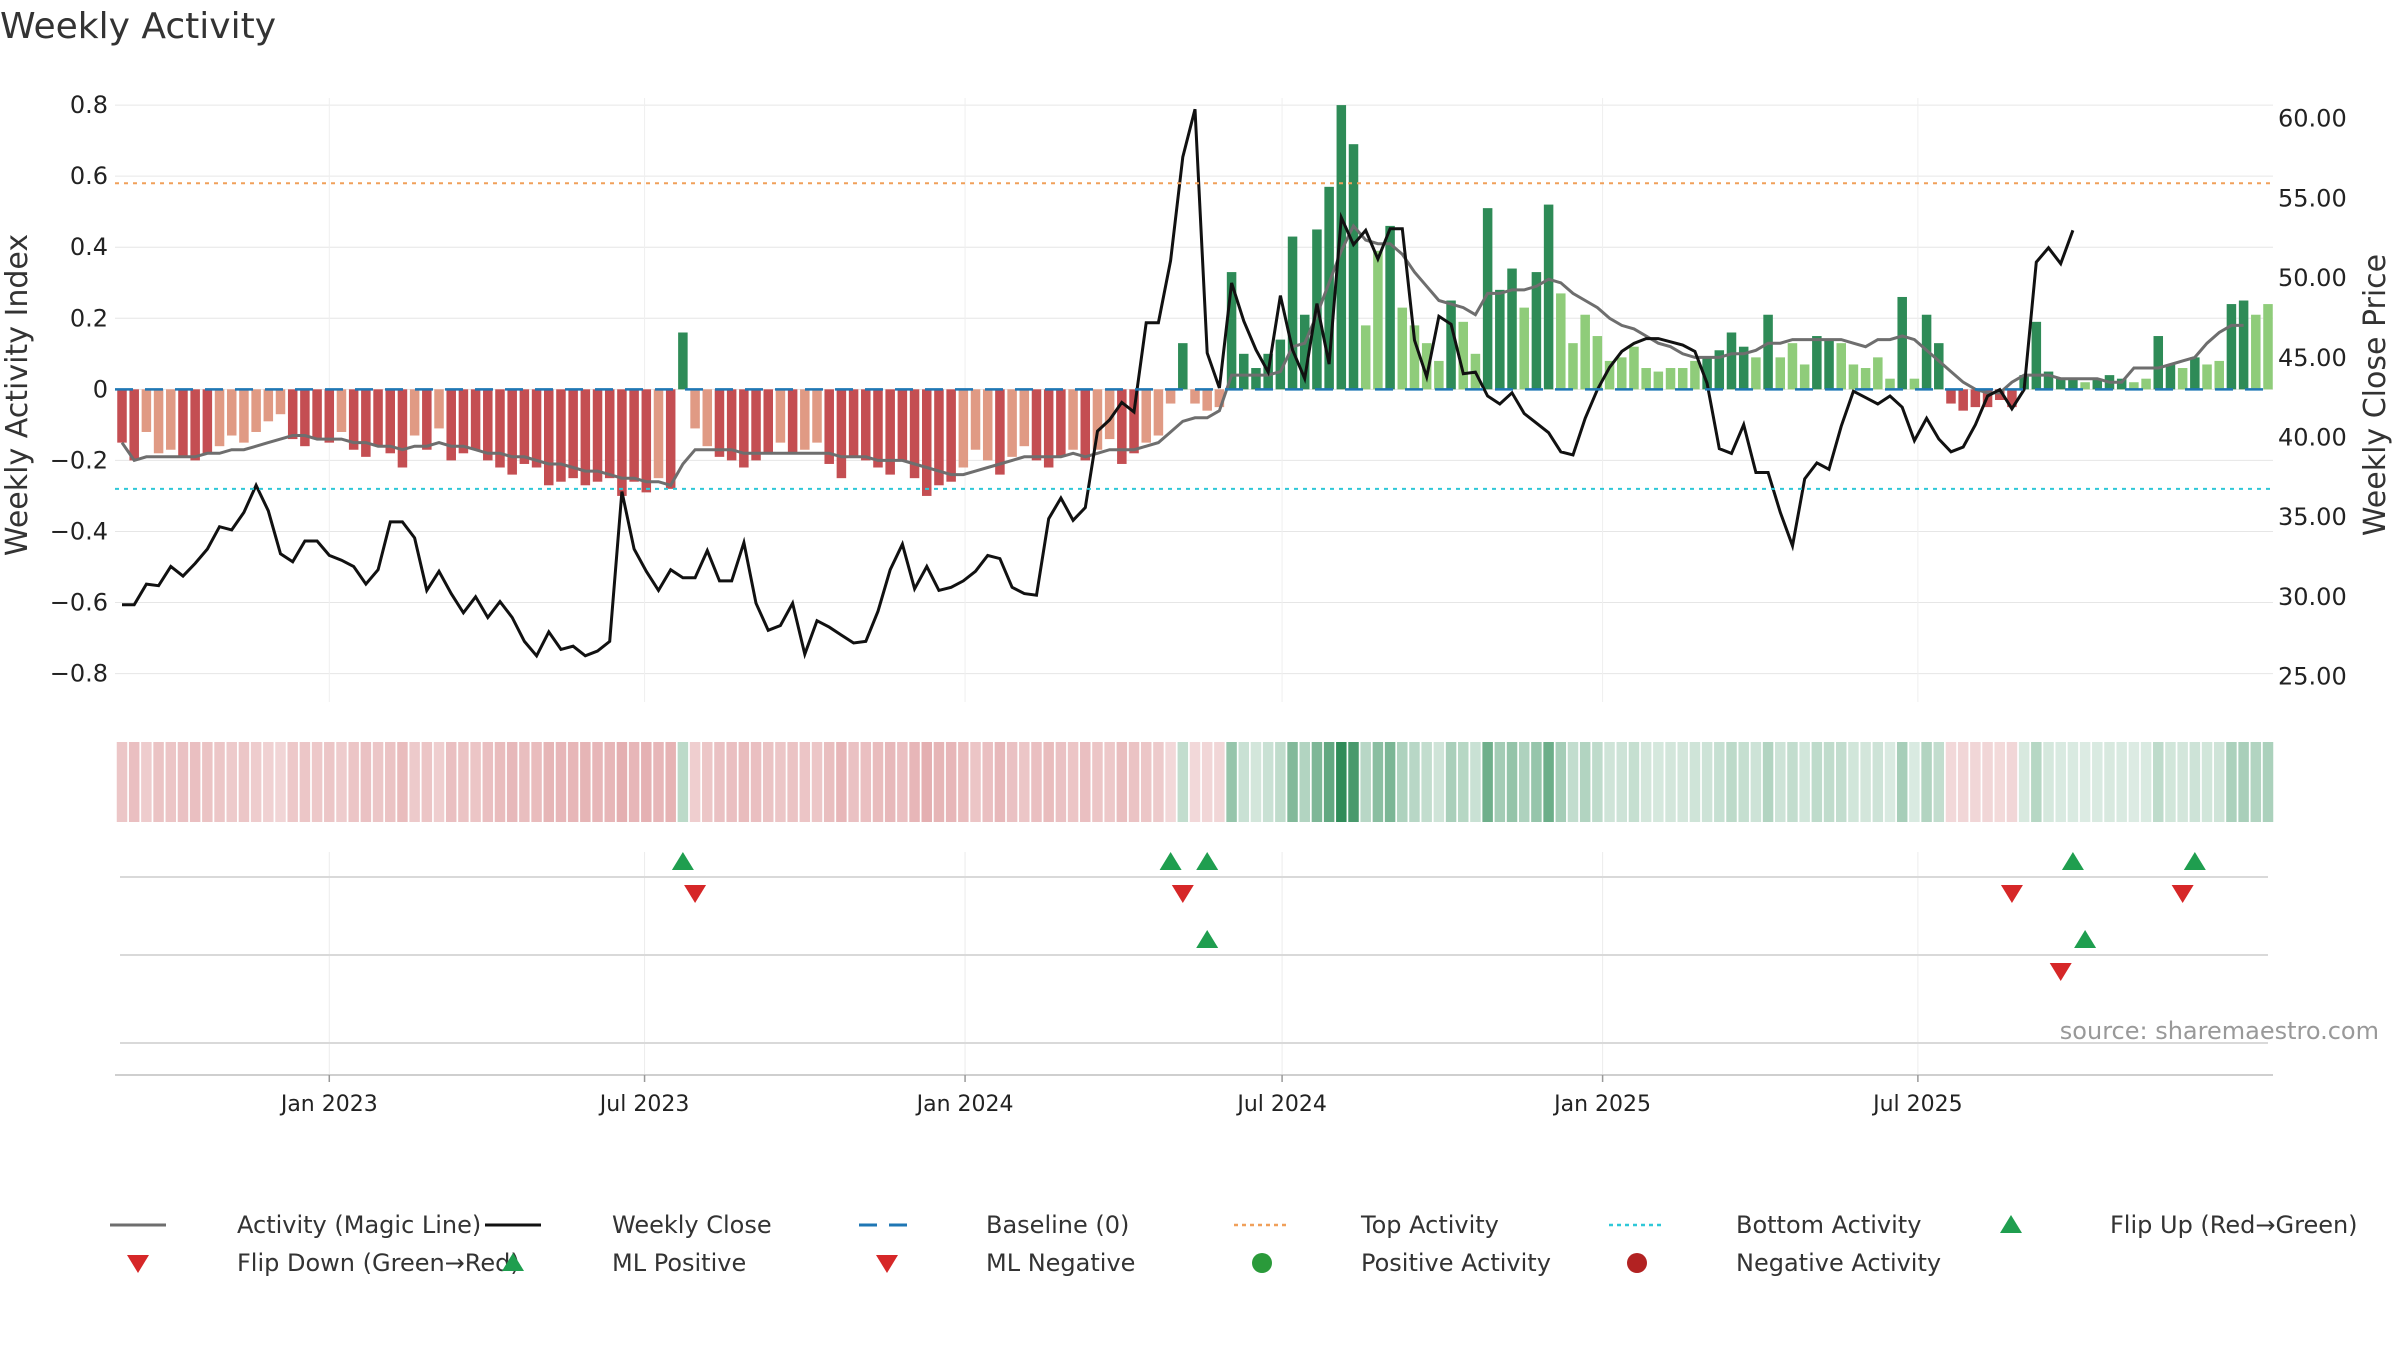 This screenshot has height=1350, width=2400. I want to click on left-tick-label: −0.8, so click(79, 674).